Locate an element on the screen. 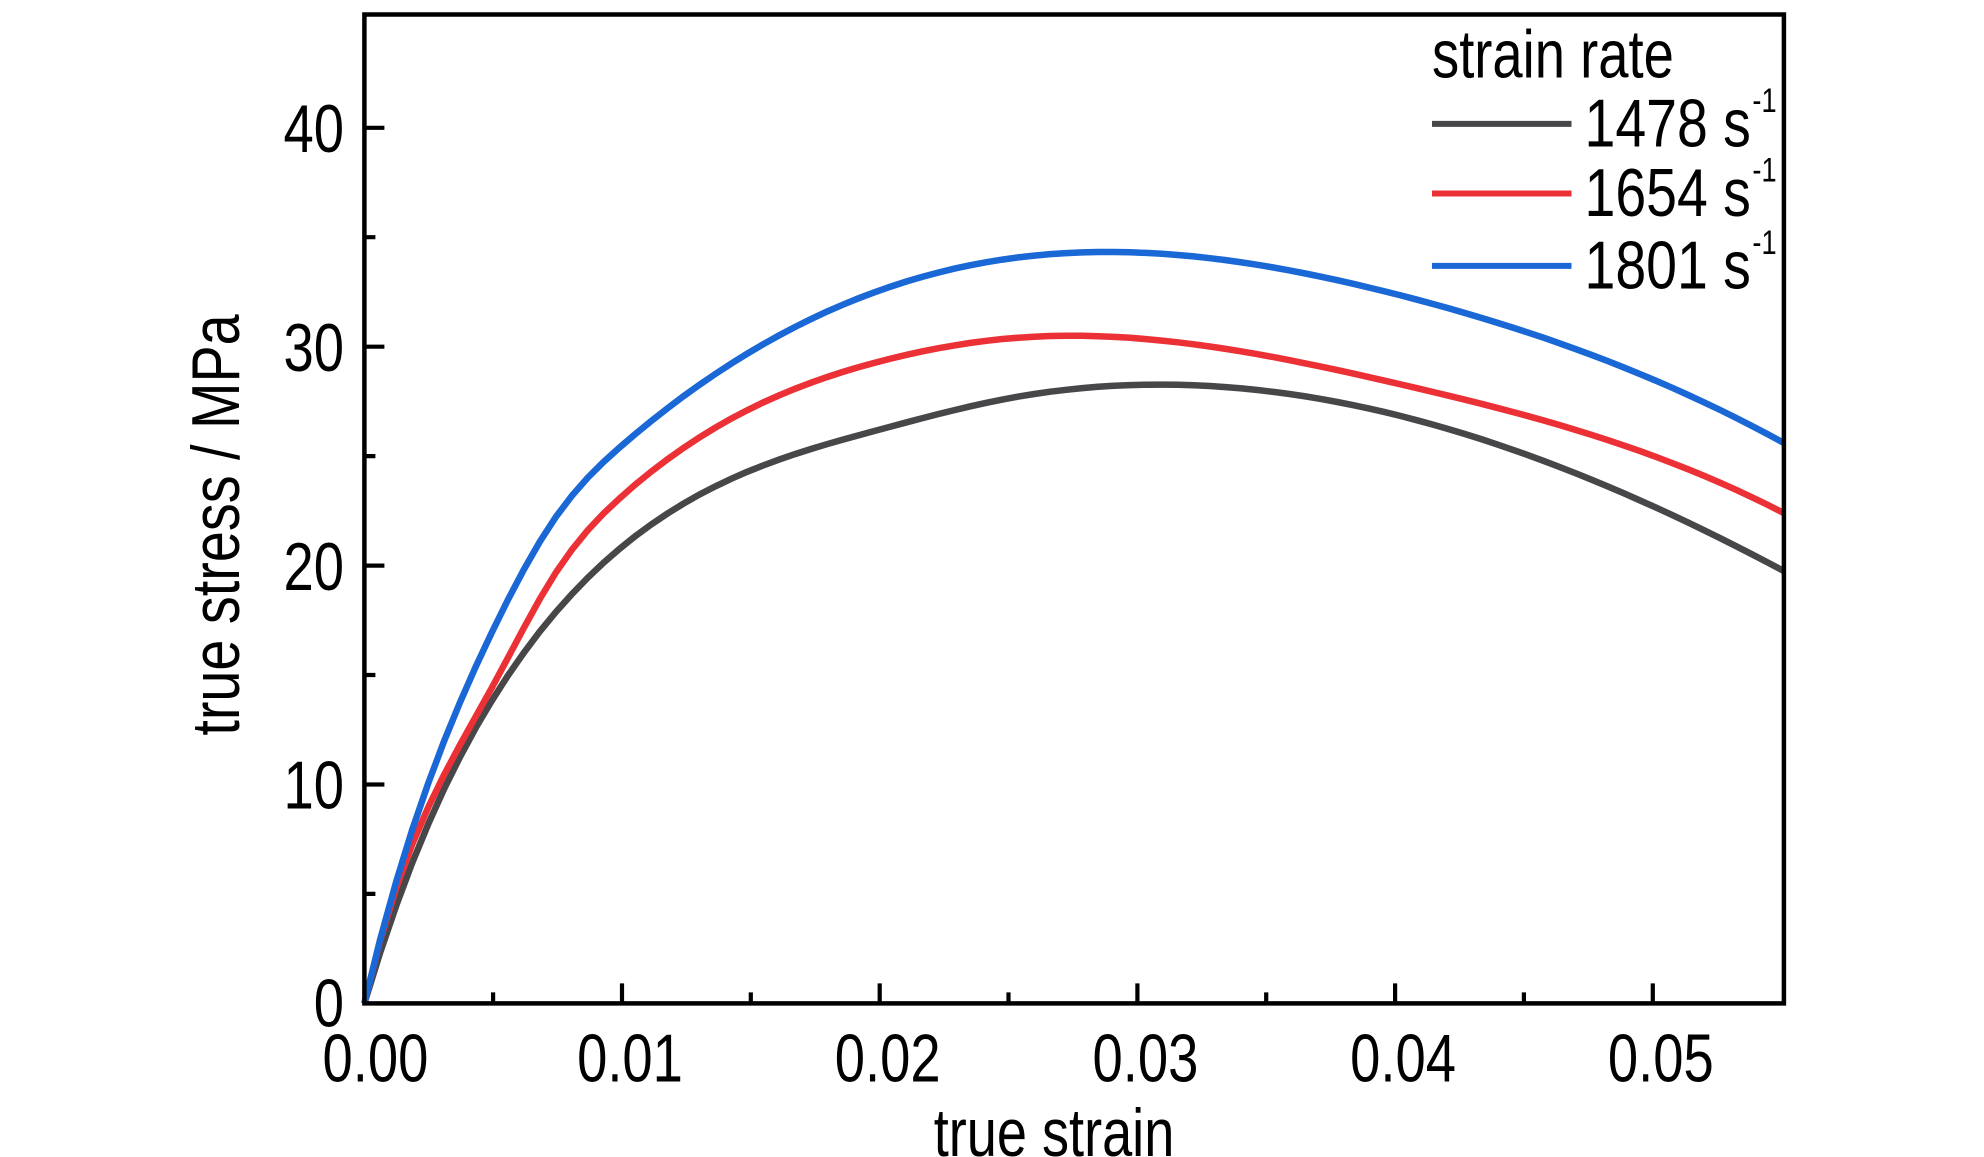 This screenshot has height=1157, width=1984. svg-text: 10 is located at coordinates (313, 786).